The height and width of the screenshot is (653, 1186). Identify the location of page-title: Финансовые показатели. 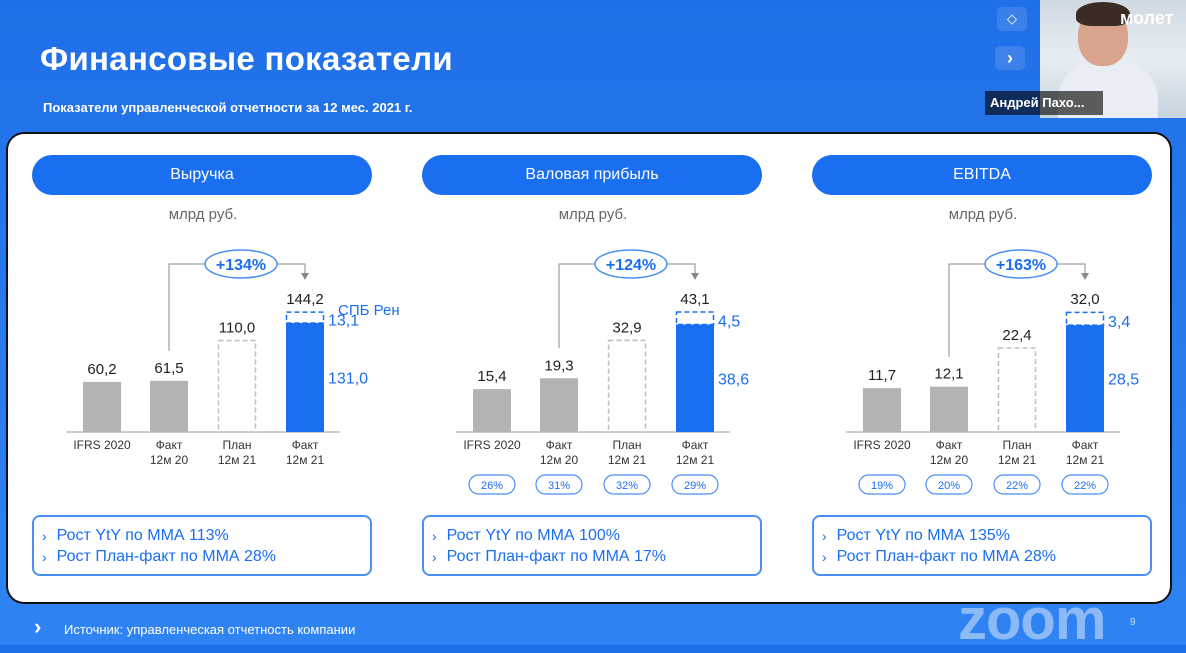
(246, 58).